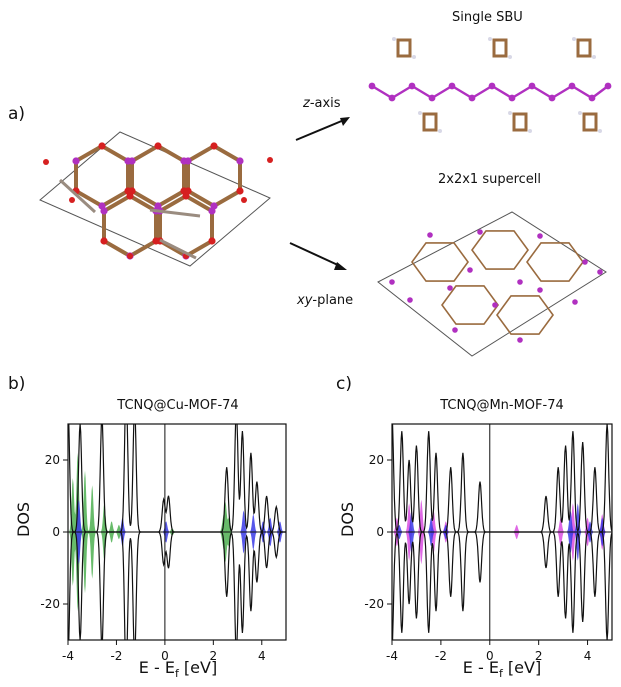 The height and width of the screenshot is (687, 621). Describe the element at coordinates (340, 266) in the screenshot. I see `xy-plane-arrow-head` at that location.